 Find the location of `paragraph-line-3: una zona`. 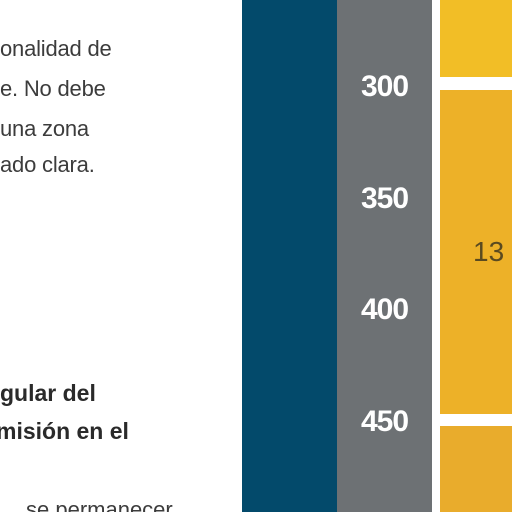

paragraph-line-3: una zona is located at coordinates (44, 128).